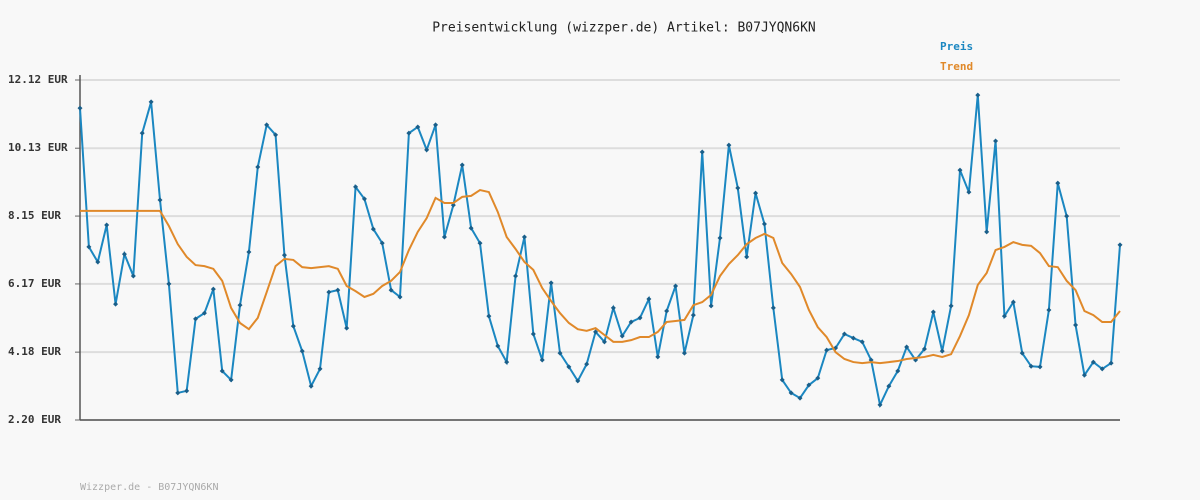 The height and width of the screenshot is (500, 1200). What do you see at coordinates (34, 419) in the screenshot?
I see `y-tick-label: 2.20 EUR` at bounding box center [34, 419].